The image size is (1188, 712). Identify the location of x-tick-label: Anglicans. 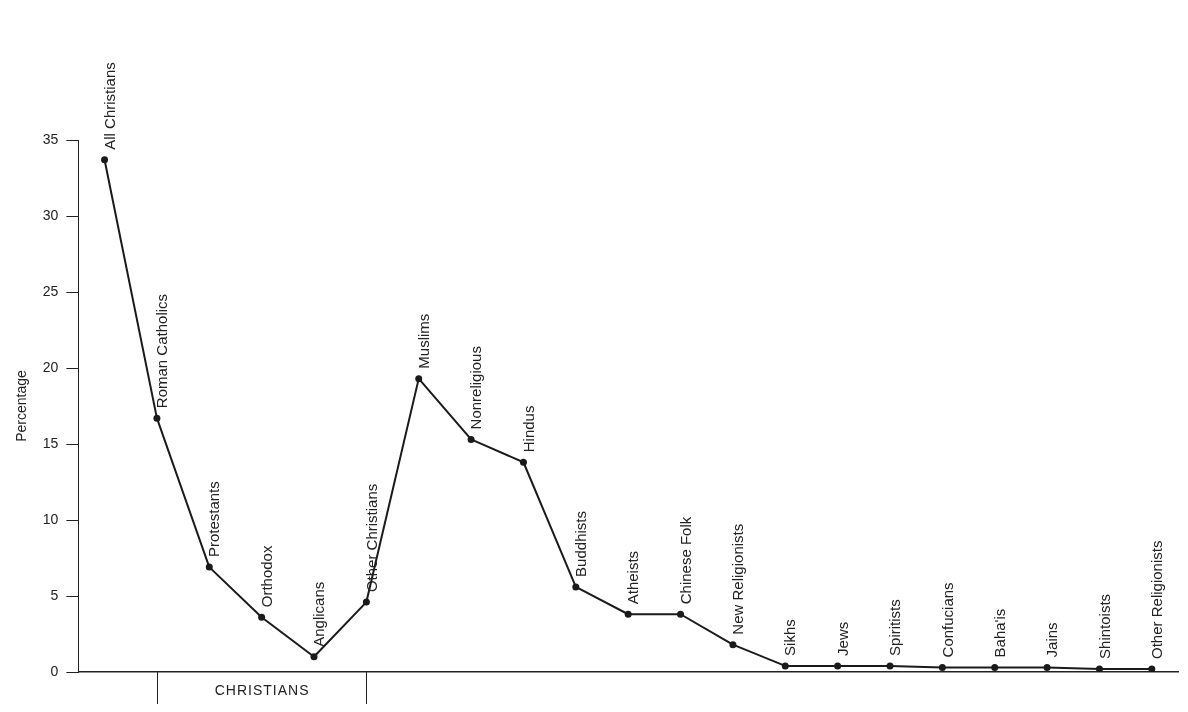
(319, 614).